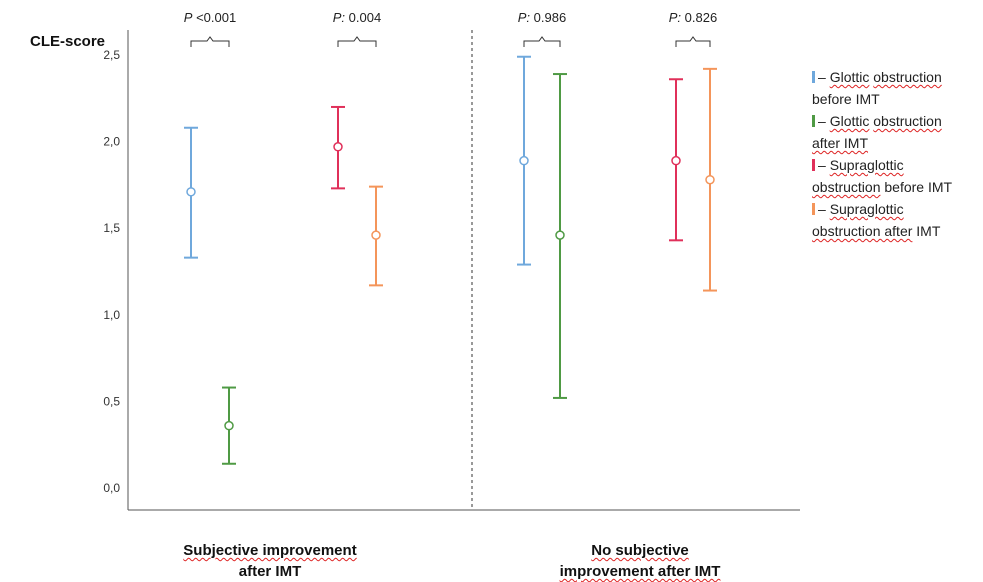 The height and width of the screenshot is (582, 983). Describe the element at coordinates (111, 142) in the screenshot. I see `y-tick-label: 2,0` at that location.